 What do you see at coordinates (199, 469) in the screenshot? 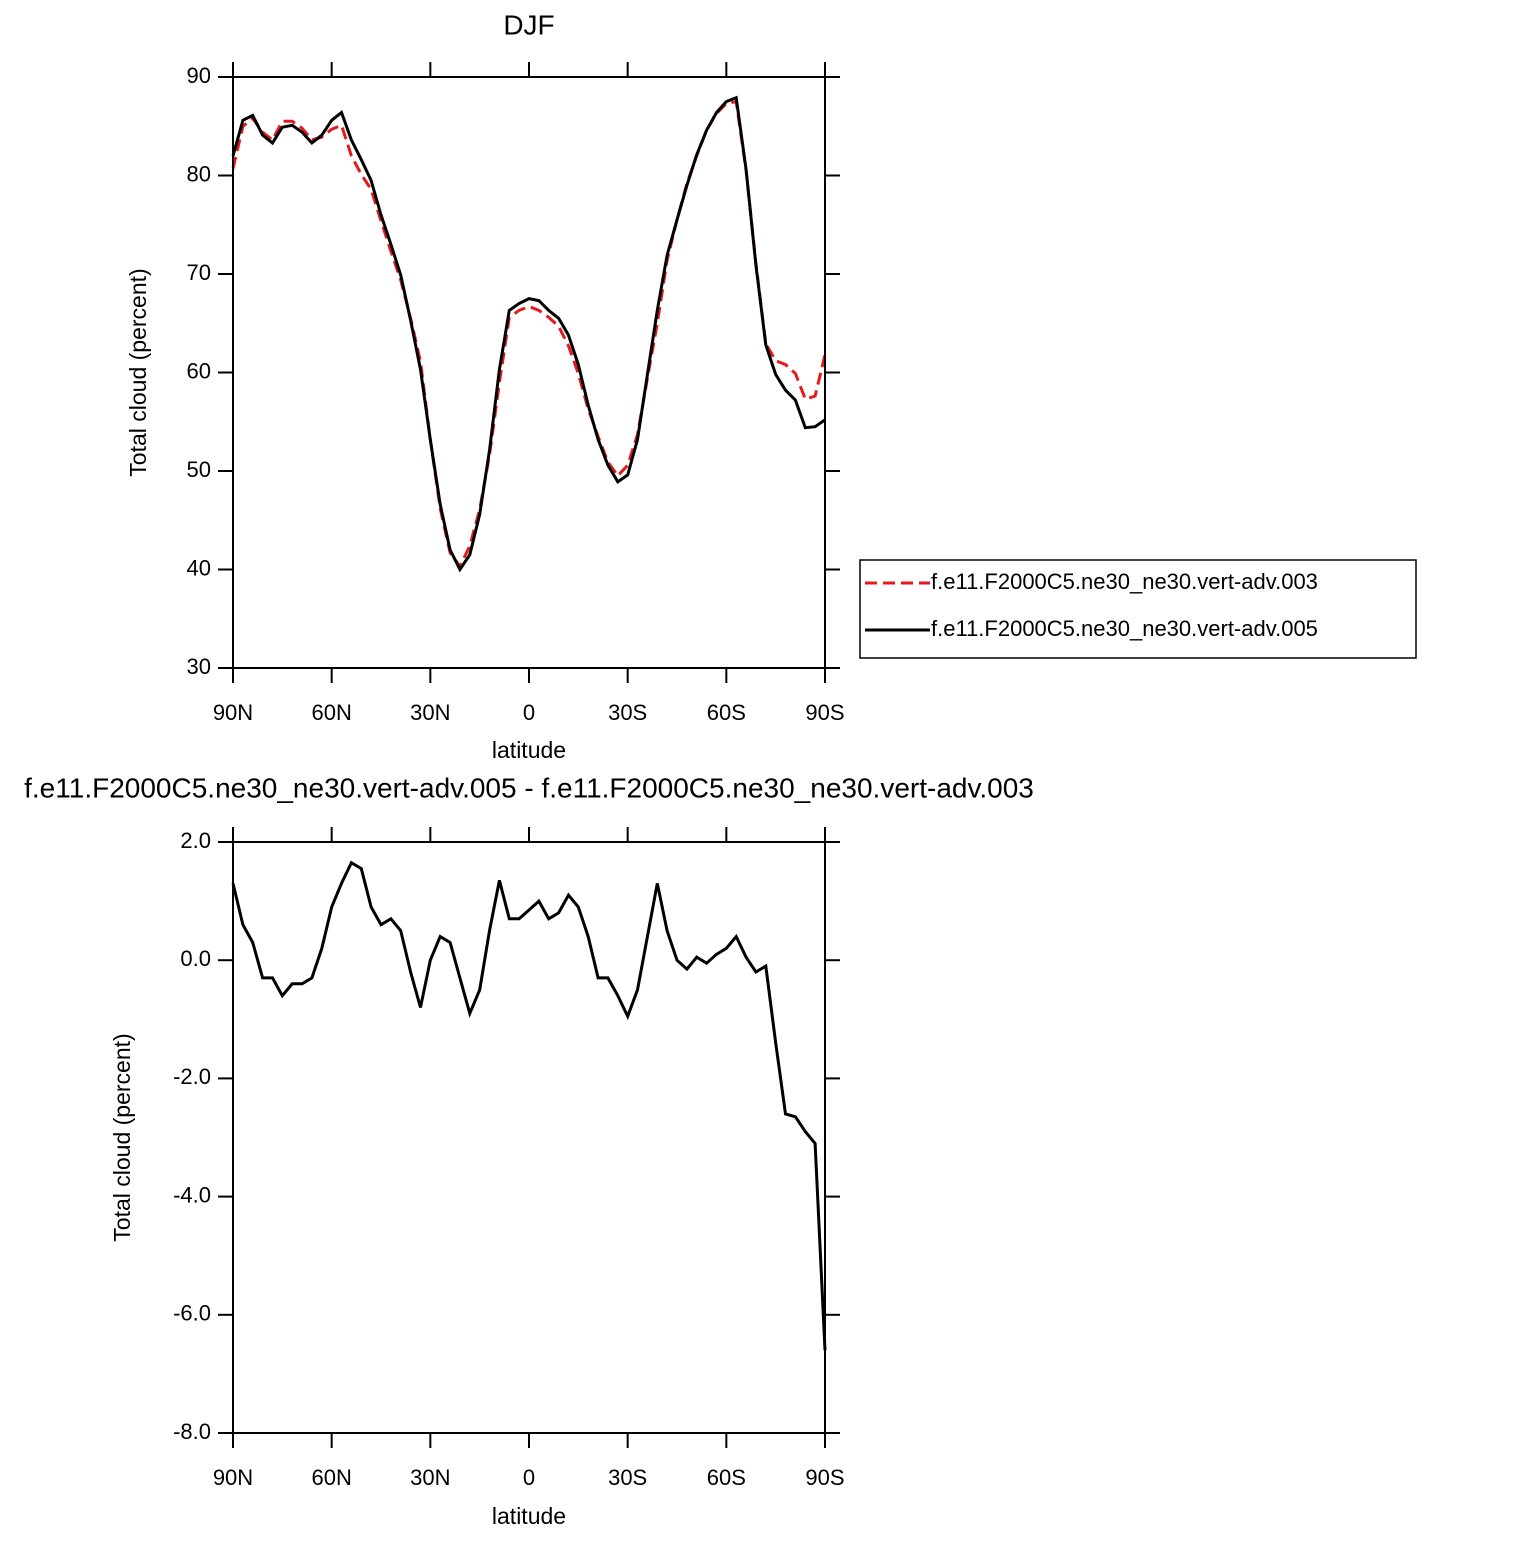
I see `y-tick-label: 50` at bounding box center [199, 469].